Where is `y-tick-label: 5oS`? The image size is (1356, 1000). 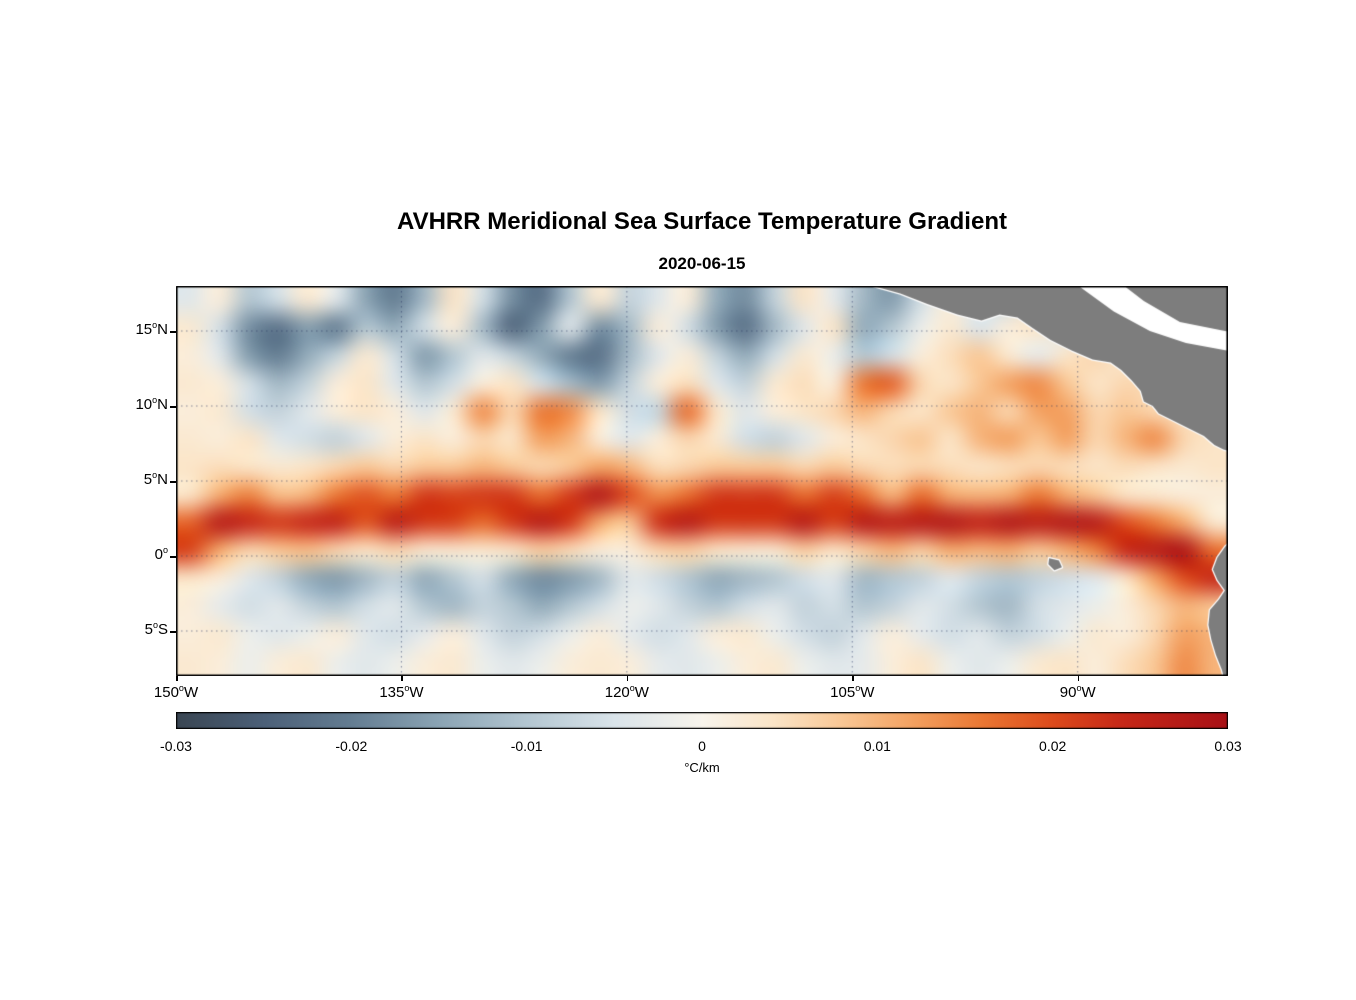 y-tick-label: 5oS is located at coordinates (156, 629).